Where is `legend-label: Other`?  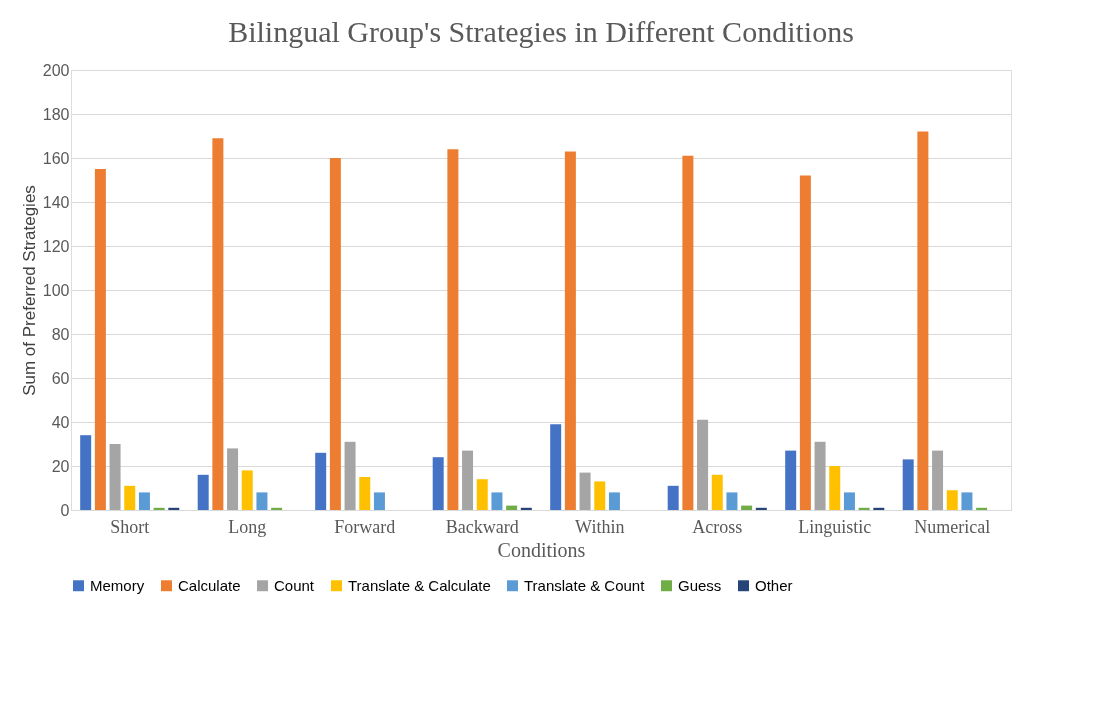 legend-label: Other is located at coordinates (774, 585).